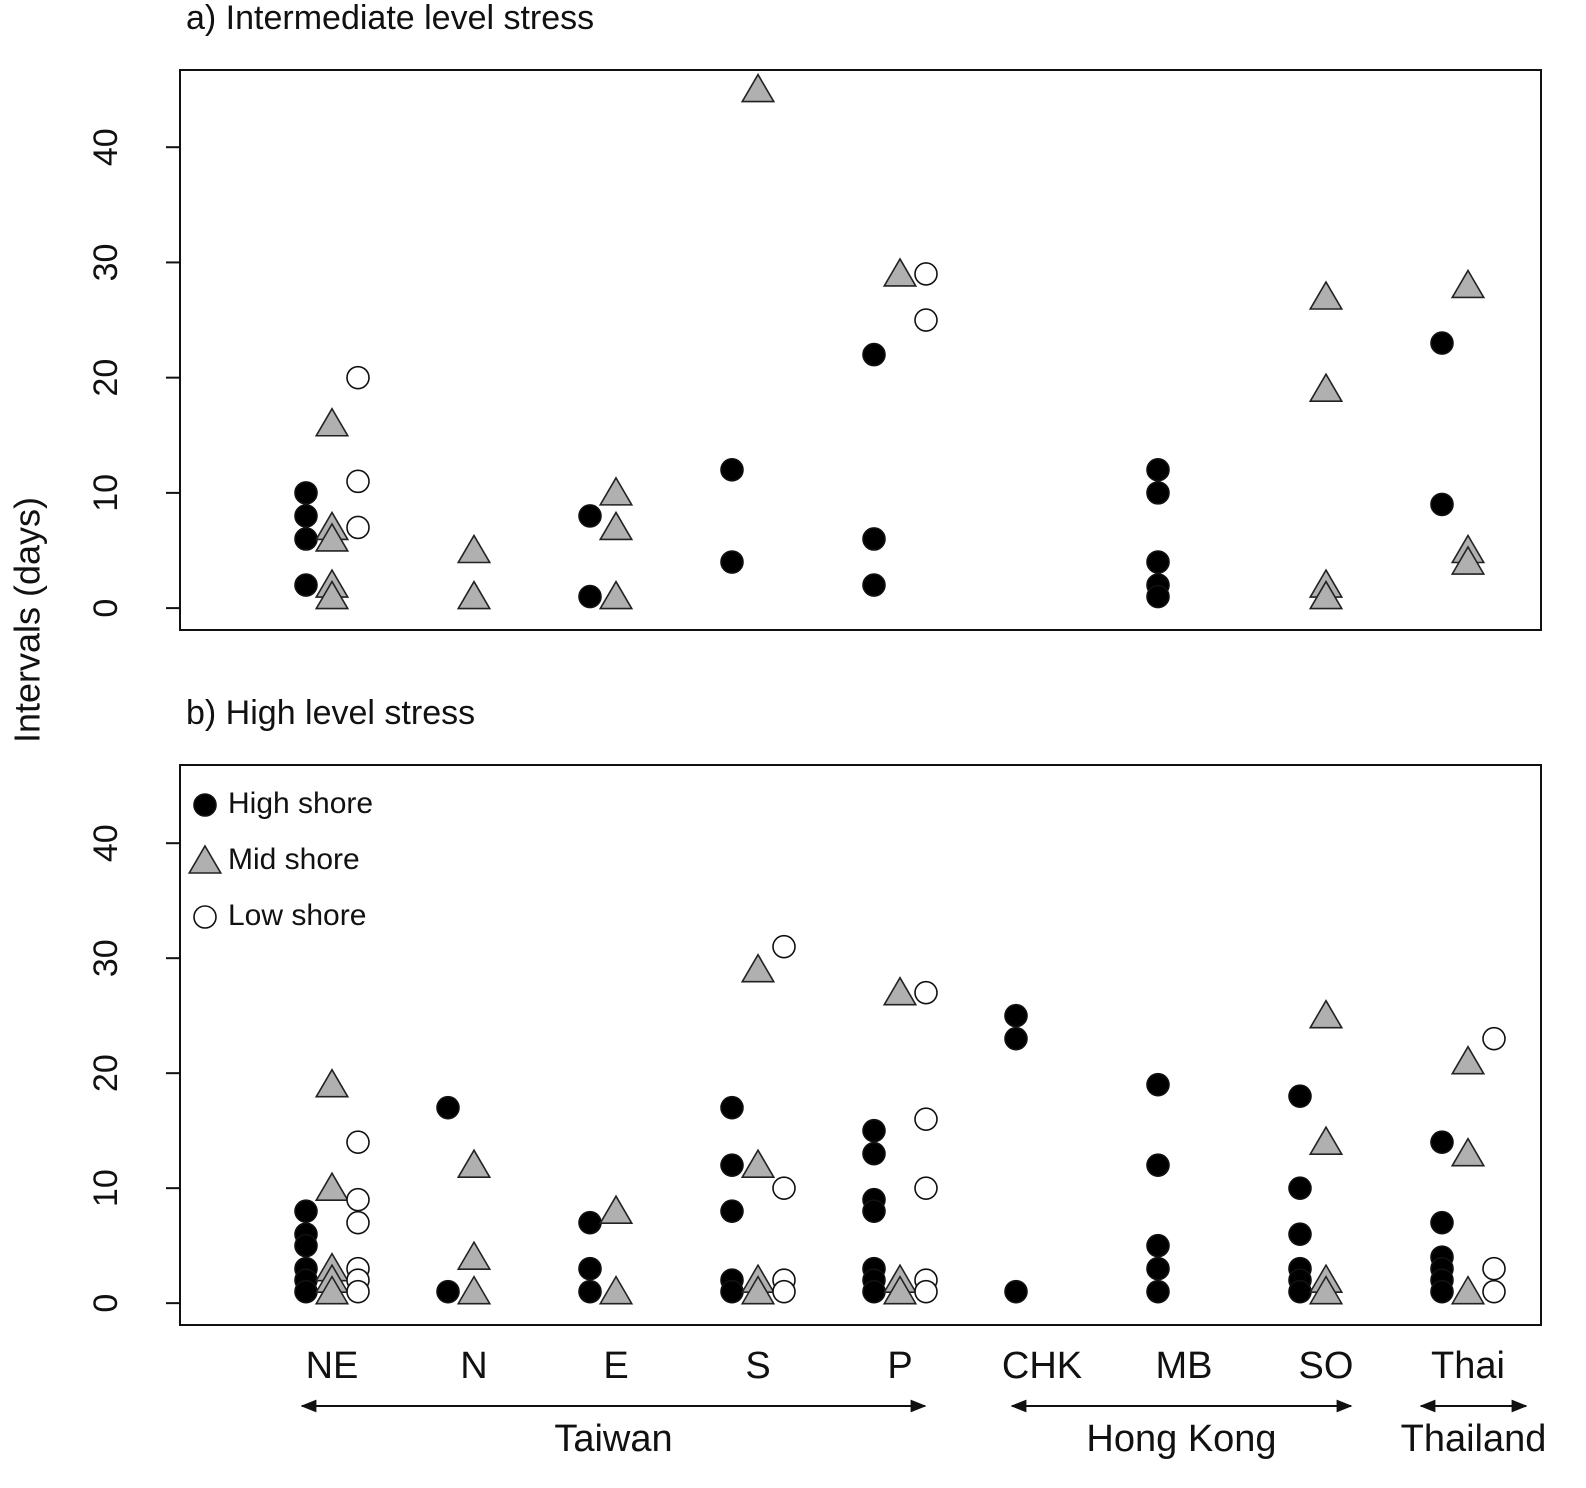 The image size is (1586, 1488). Describe the element at coordinates (106, 958) in the screenshot. I see `y-tick-label: 30` at that location.